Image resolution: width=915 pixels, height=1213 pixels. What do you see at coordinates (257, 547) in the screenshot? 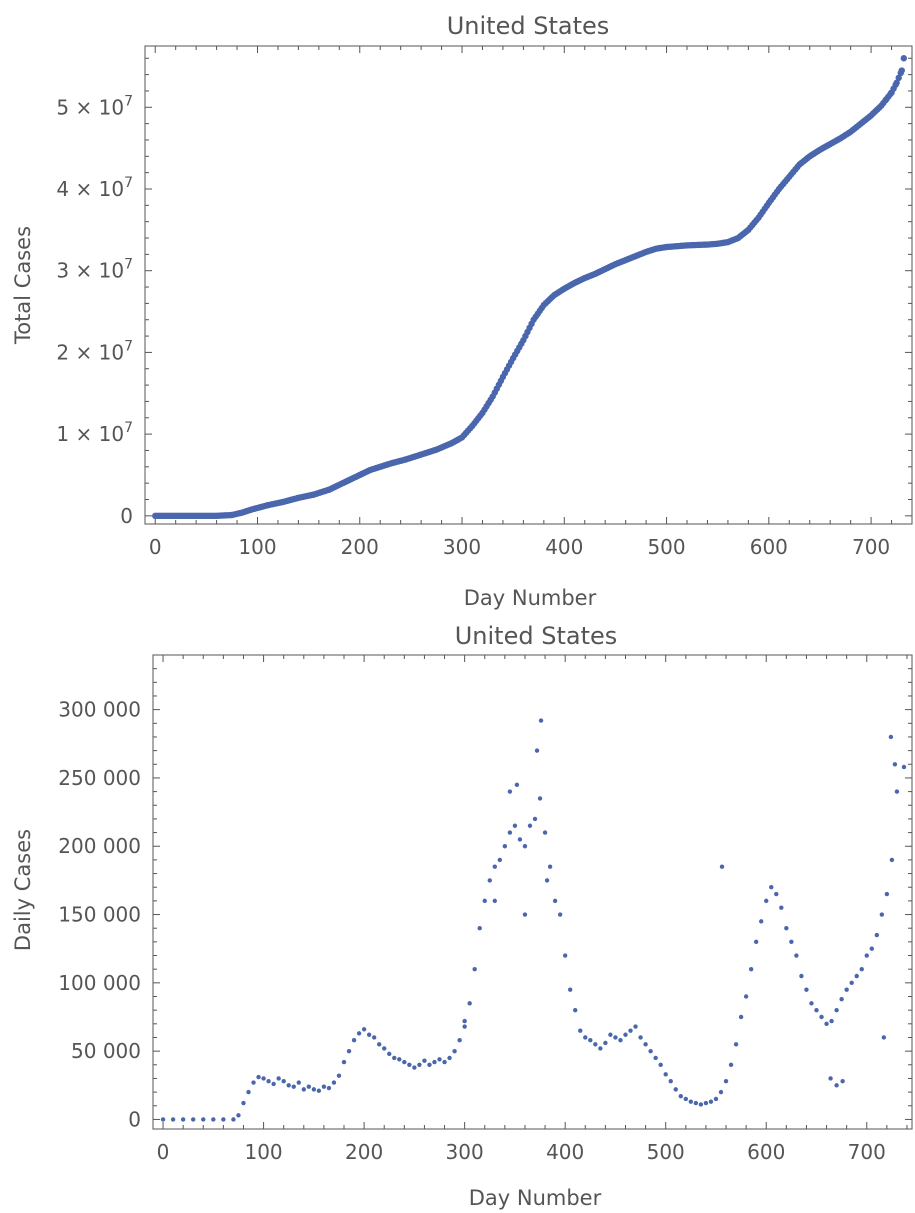
I see `x-tick-label: 100` at bounding box center [257, 547].